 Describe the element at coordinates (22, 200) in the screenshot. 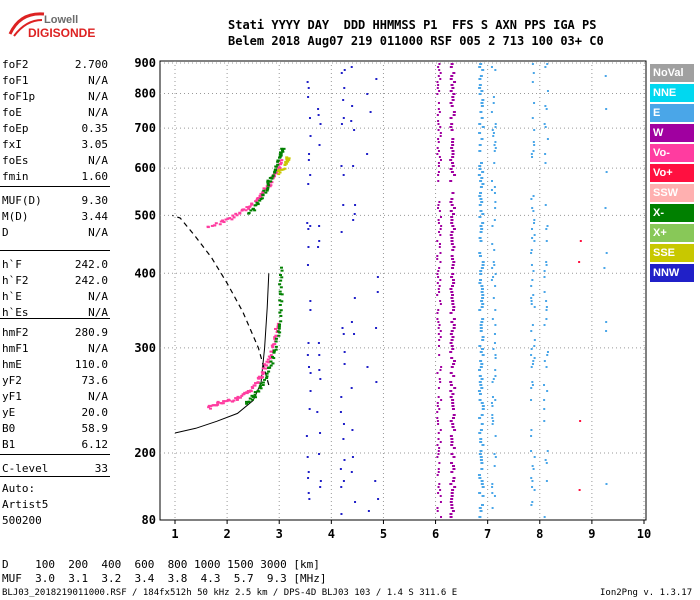

I see `param-name: MUF(D)` at that location.